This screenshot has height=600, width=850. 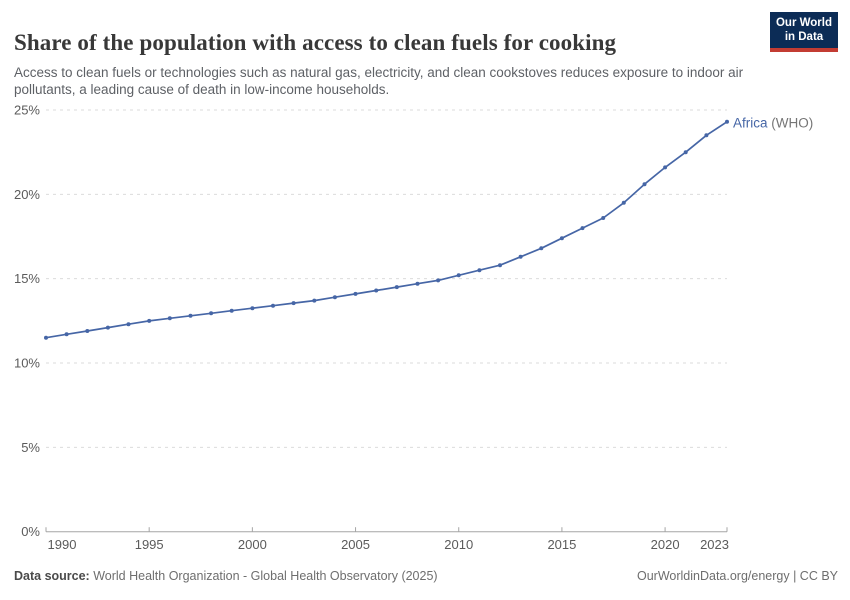 What do you see at coordinates (27, 194) in the screenshot?
I see `y-tick-label: 20%` at bounding box center [27, 194].